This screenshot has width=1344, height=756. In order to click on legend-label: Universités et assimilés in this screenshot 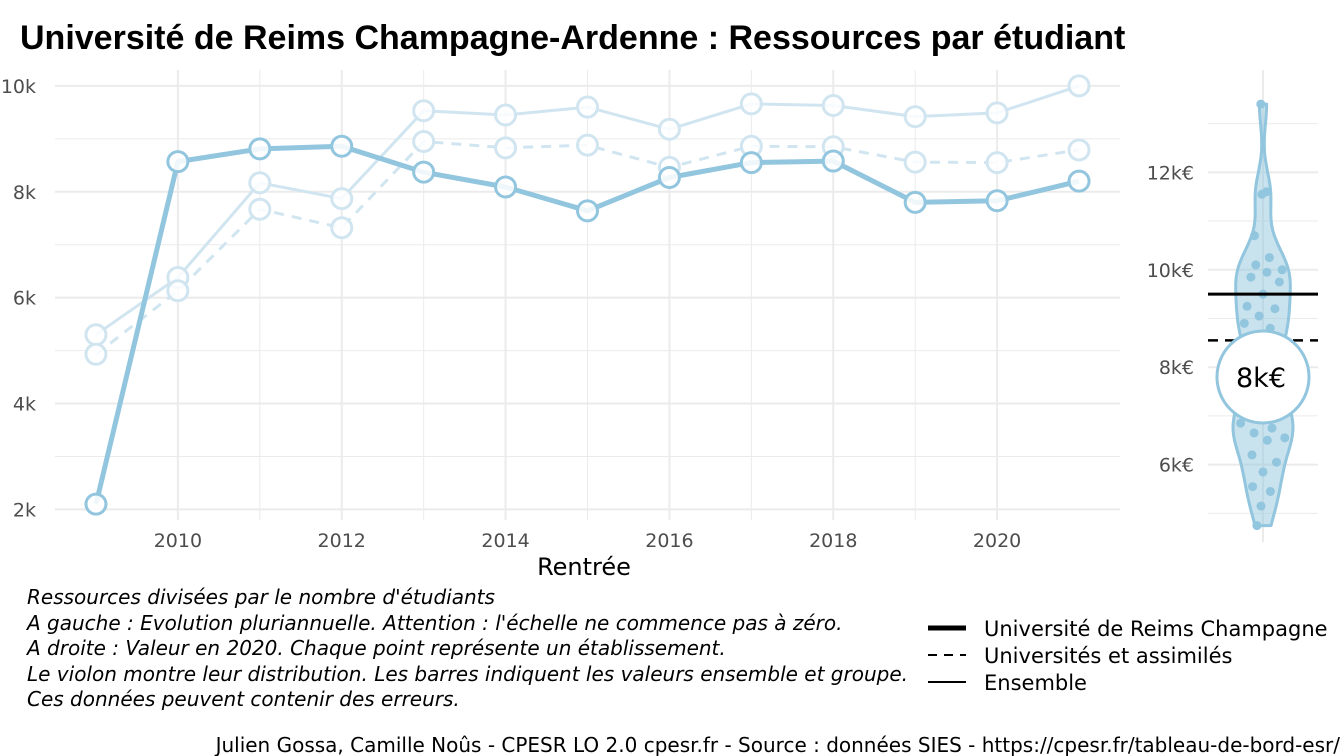, I will do `click(1108, 656)`.